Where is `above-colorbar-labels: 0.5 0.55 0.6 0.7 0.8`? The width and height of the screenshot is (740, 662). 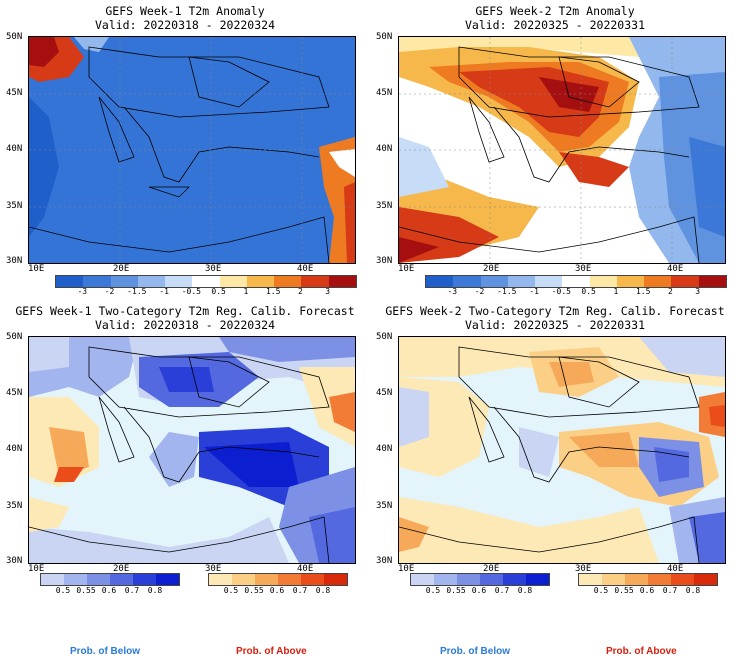
above-colorbar-labels: 0.5 0.55 0.6 0.7 0.8 is located at coordinates (647, 591).